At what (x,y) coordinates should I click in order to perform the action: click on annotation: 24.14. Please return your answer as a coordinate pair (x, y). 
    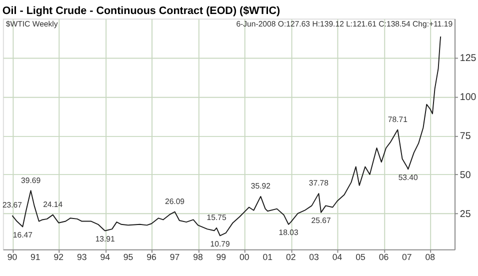
    Looking at the image, I should click on (53, 205).